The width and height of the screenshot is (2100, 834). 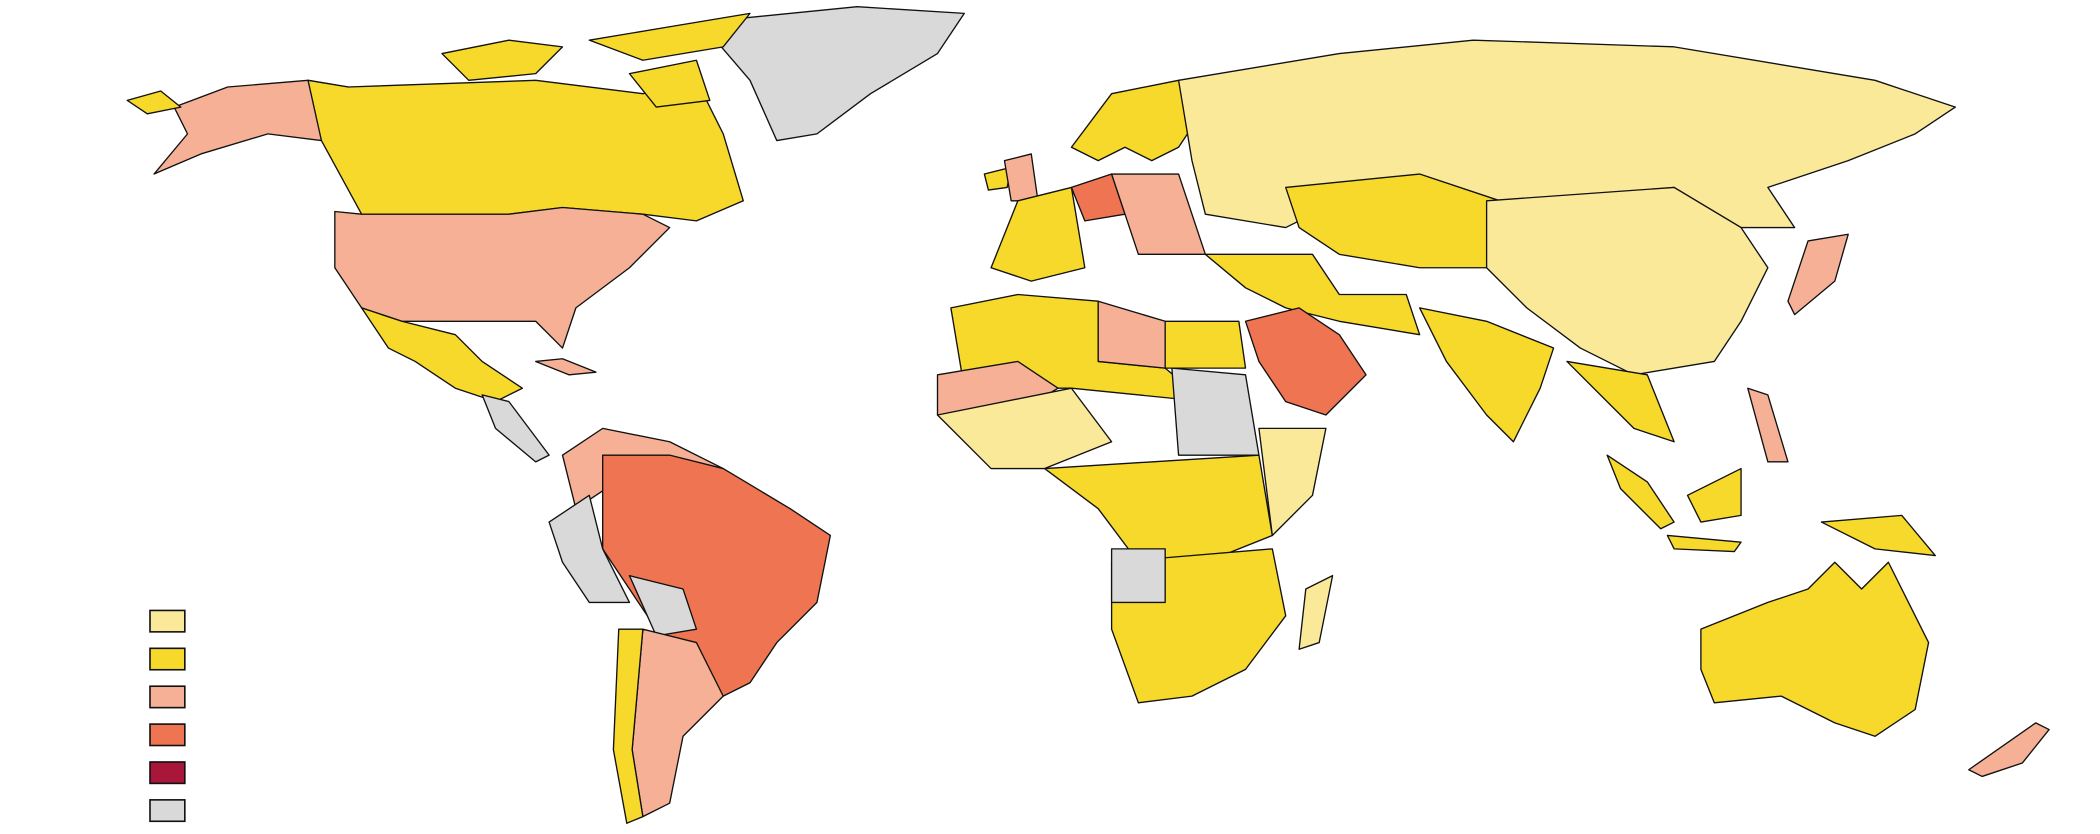 What do you see at coordinates (1316, 612) in the screenshot?
I see `madagascar` at bounding box center [1316, 612].